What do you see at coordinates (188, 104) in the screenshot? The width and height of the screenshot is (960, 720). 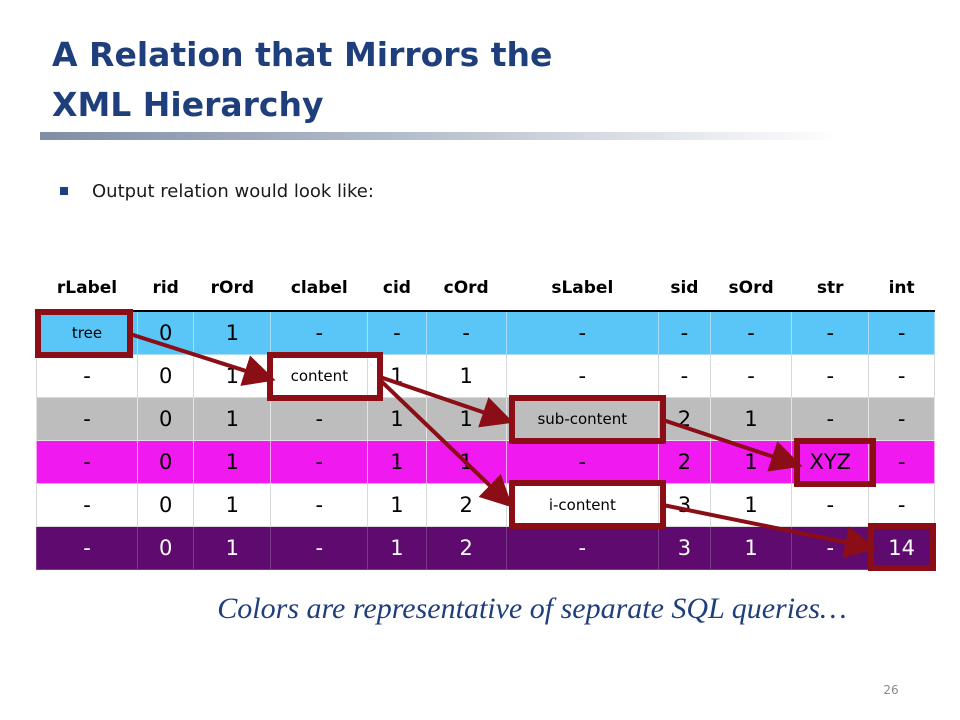 I see `slide-title-line-2: XML Hierarchy` at bounding box center [188, 104].